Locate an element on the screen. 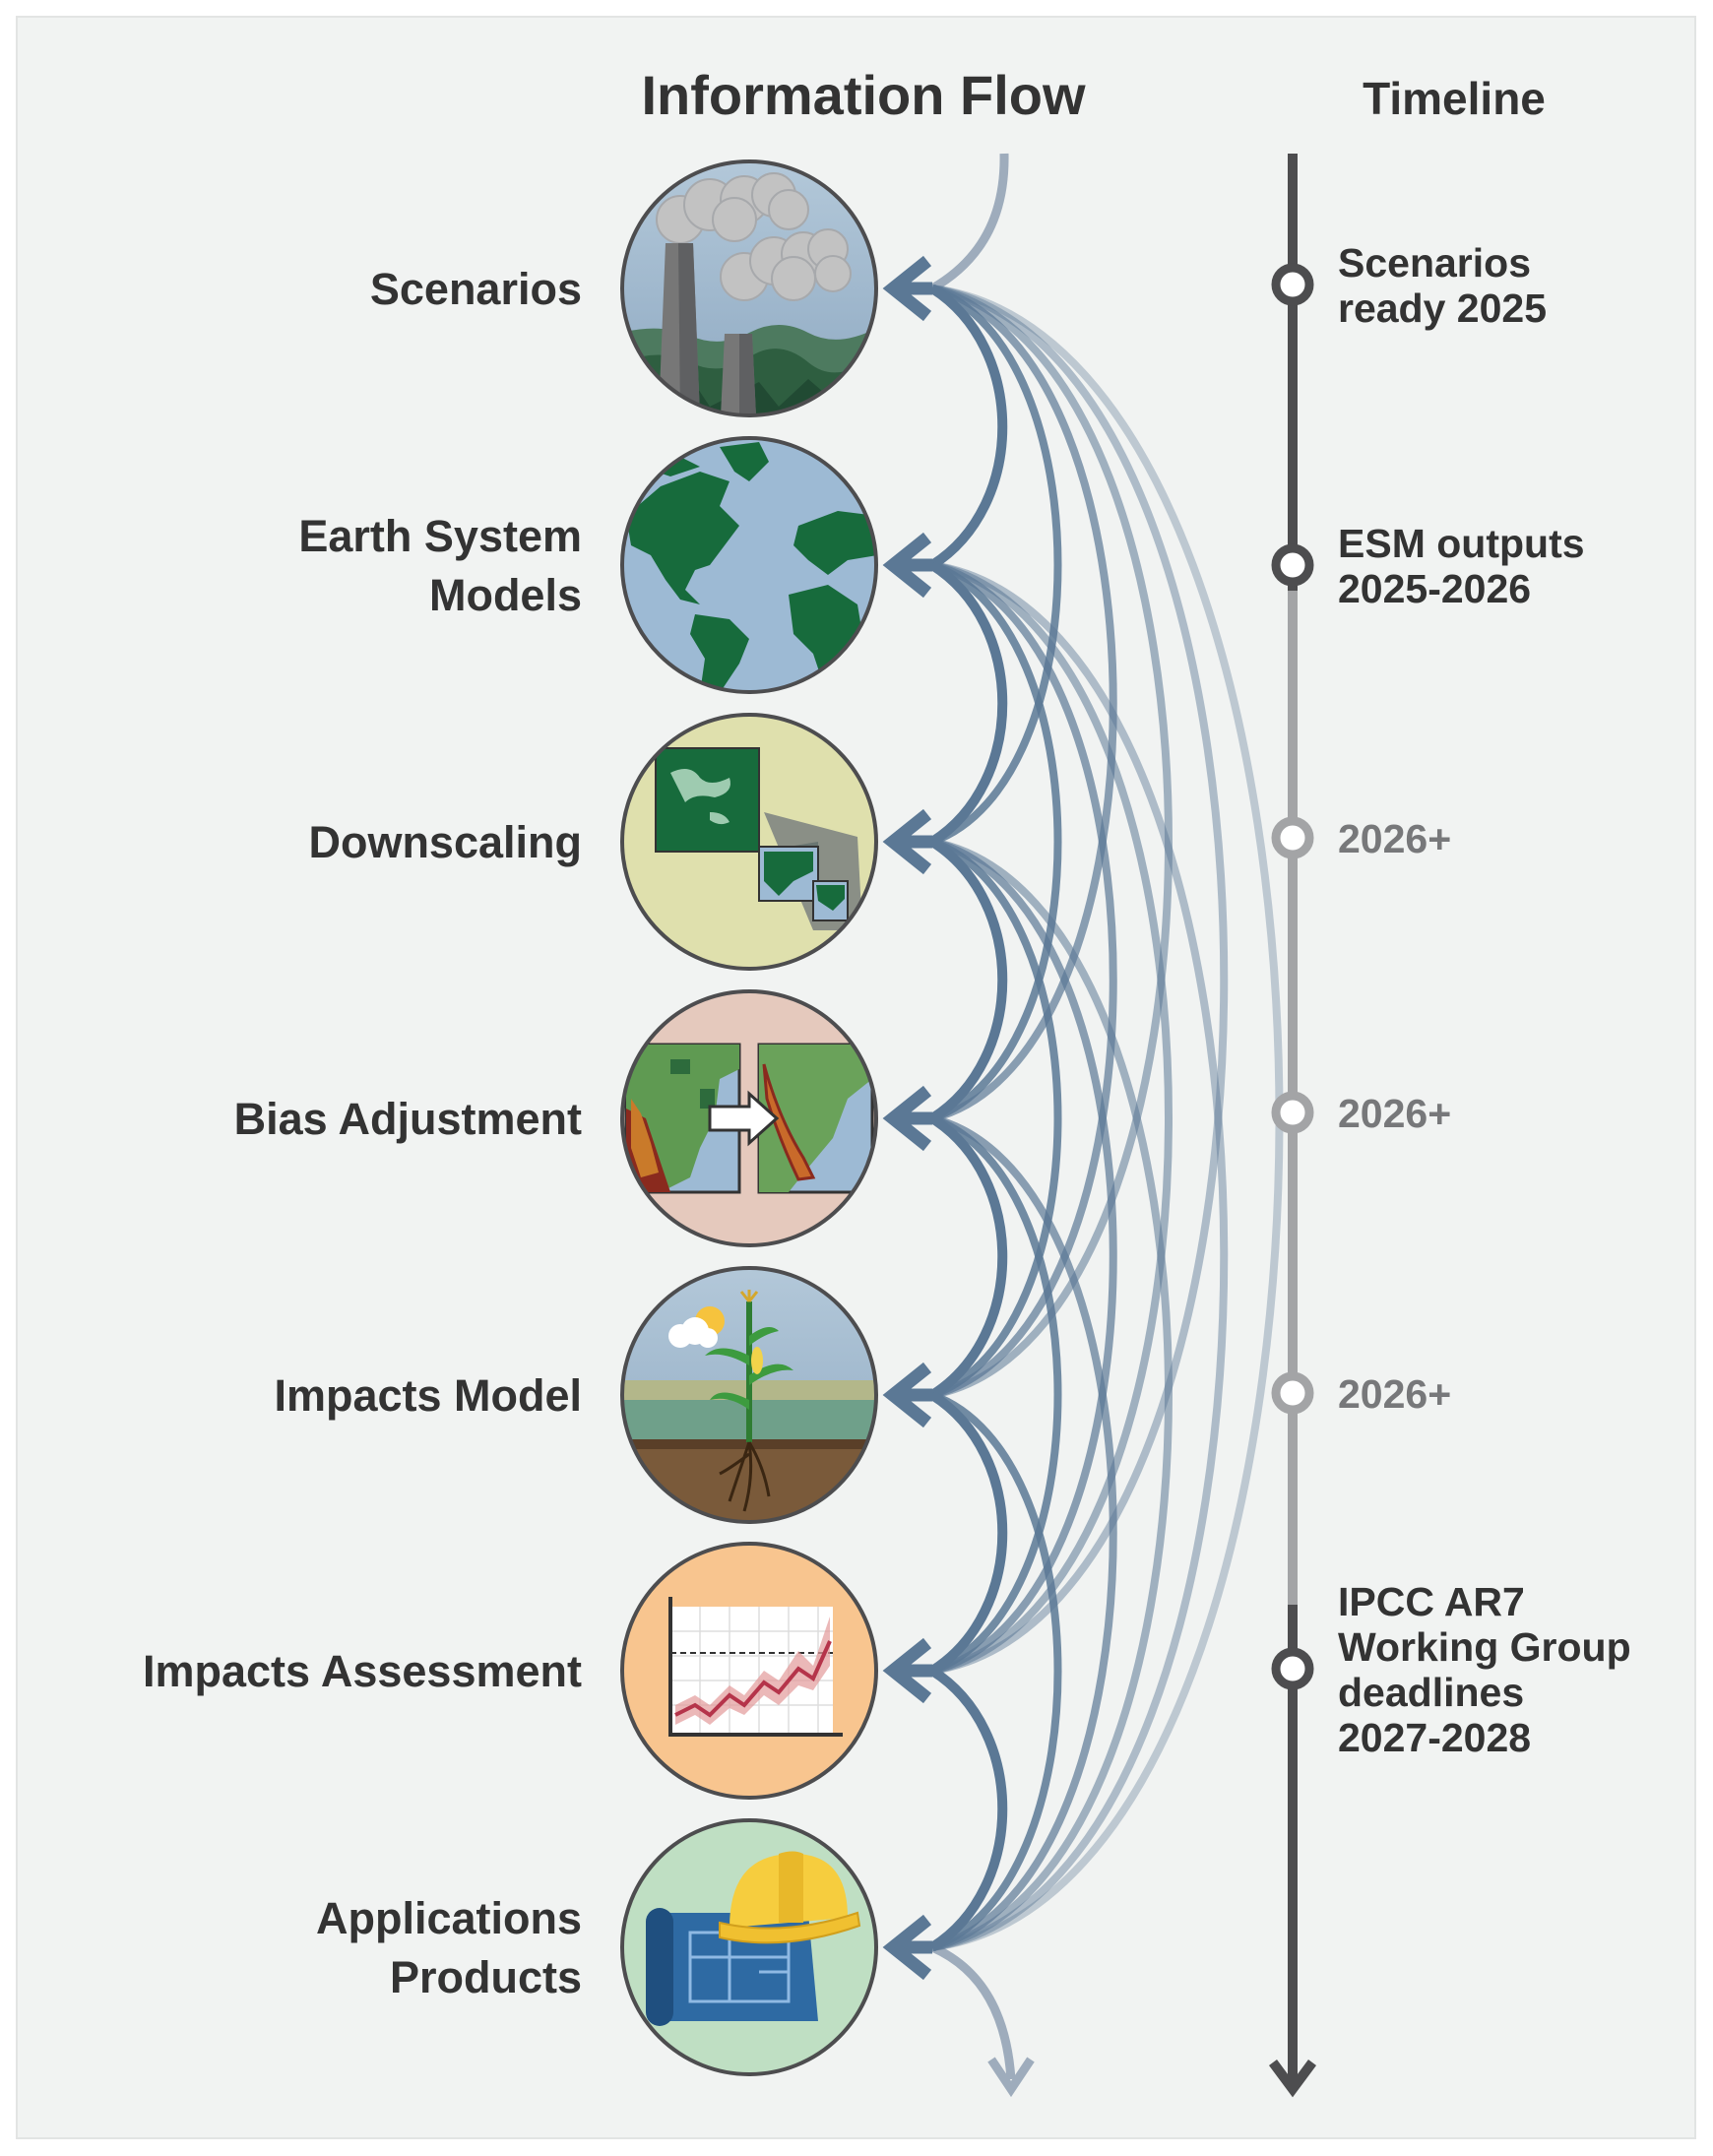 The image size is (1713, 2156). information-flow-title: Information Flow is located at coordinates (863, 95).